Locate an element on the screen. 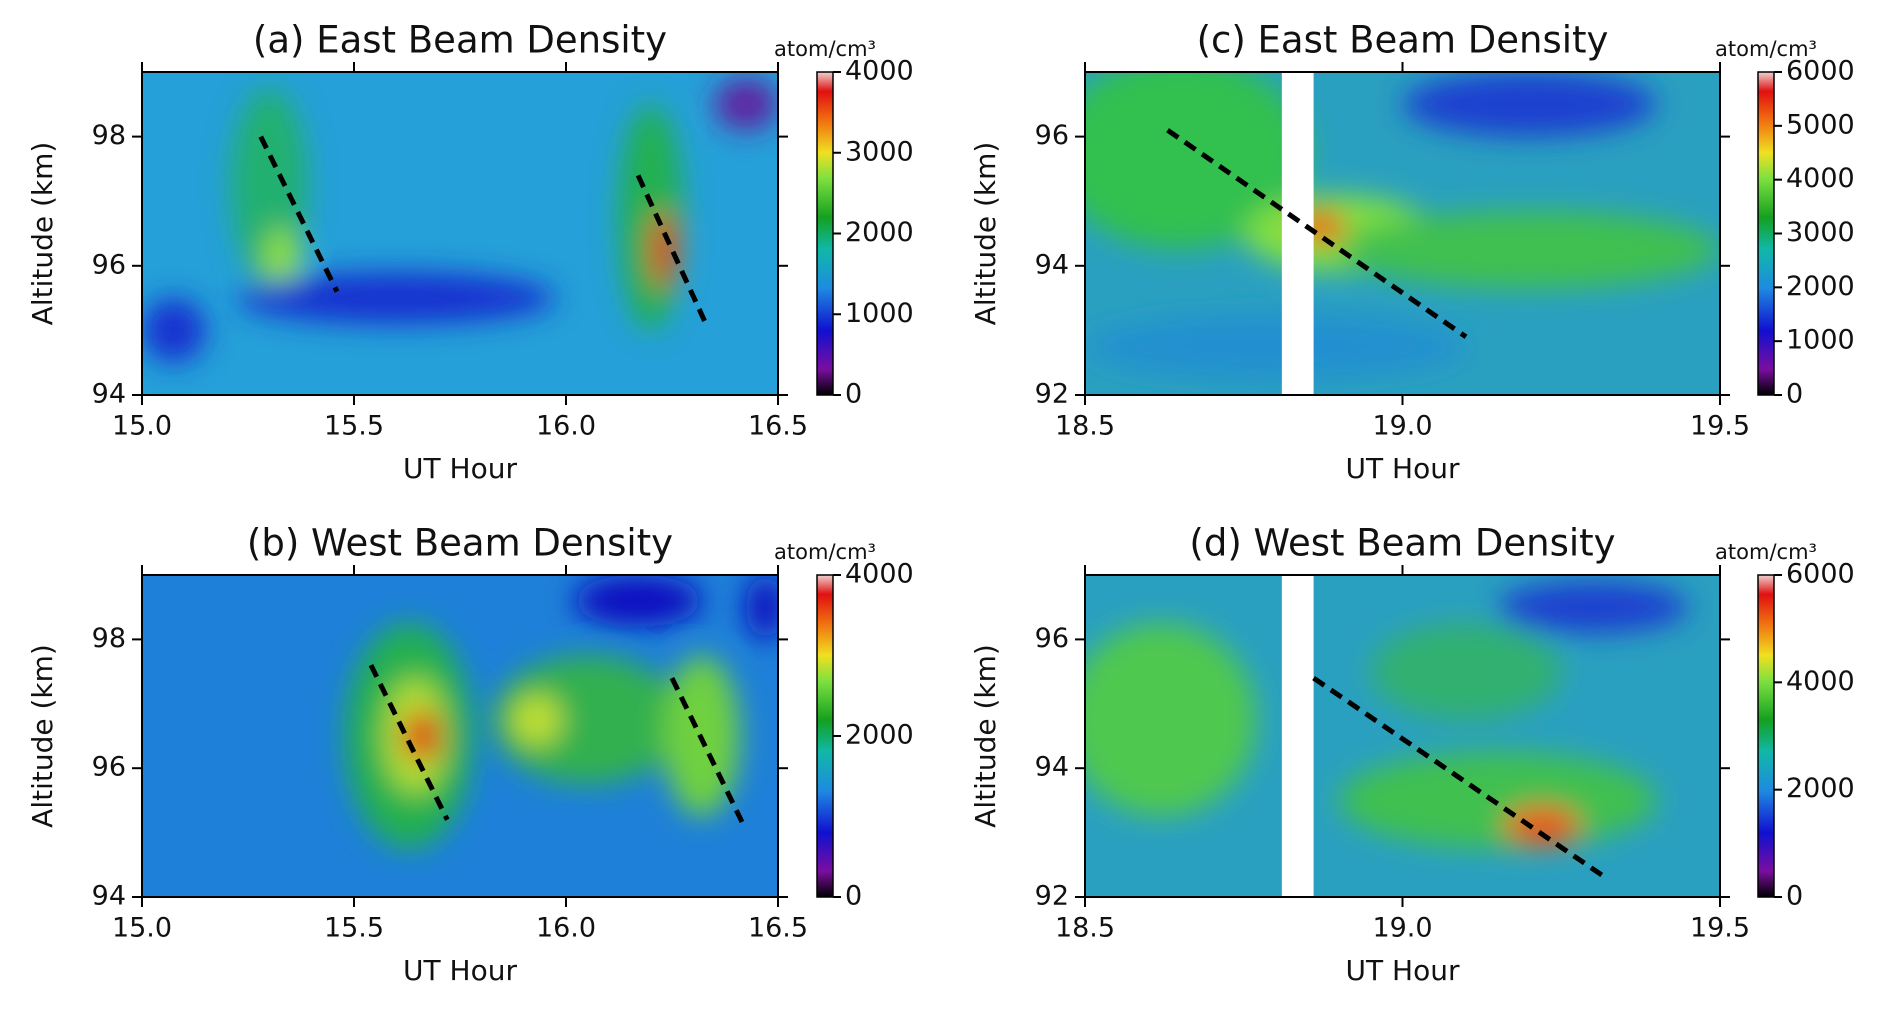 This screenshot has width=1892, height=1010. panel-title: (d) West Beam Density is located at coordinates (1402, 543).